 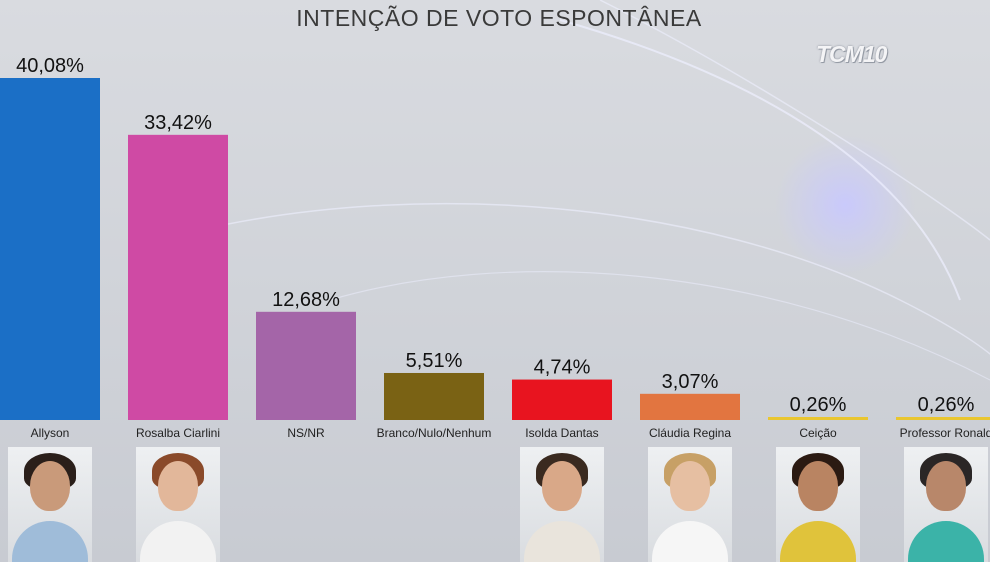 What do you see at coordinates (946, 405) in the screenshot?
I see `value-label-7: 0,26%` at bounding box center [946, 405].